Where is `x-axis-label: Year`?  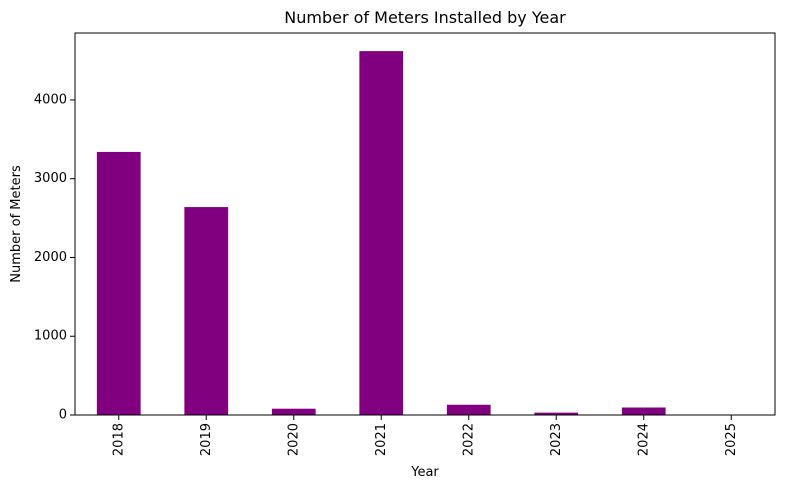
x-axis-label: Year is located at coordinates (424, 472).